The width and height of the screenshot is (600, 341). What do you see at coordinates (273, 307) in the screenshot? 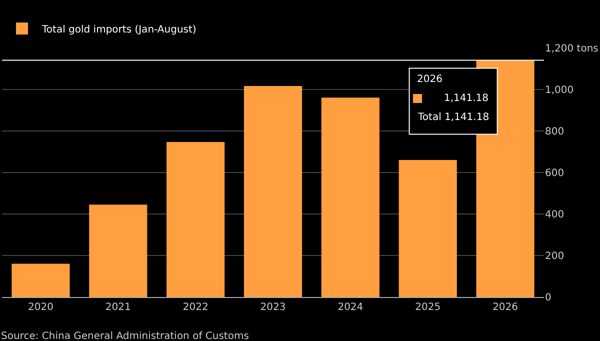
I see `x-tick-label: 2023` at bounding box center [273, 307].